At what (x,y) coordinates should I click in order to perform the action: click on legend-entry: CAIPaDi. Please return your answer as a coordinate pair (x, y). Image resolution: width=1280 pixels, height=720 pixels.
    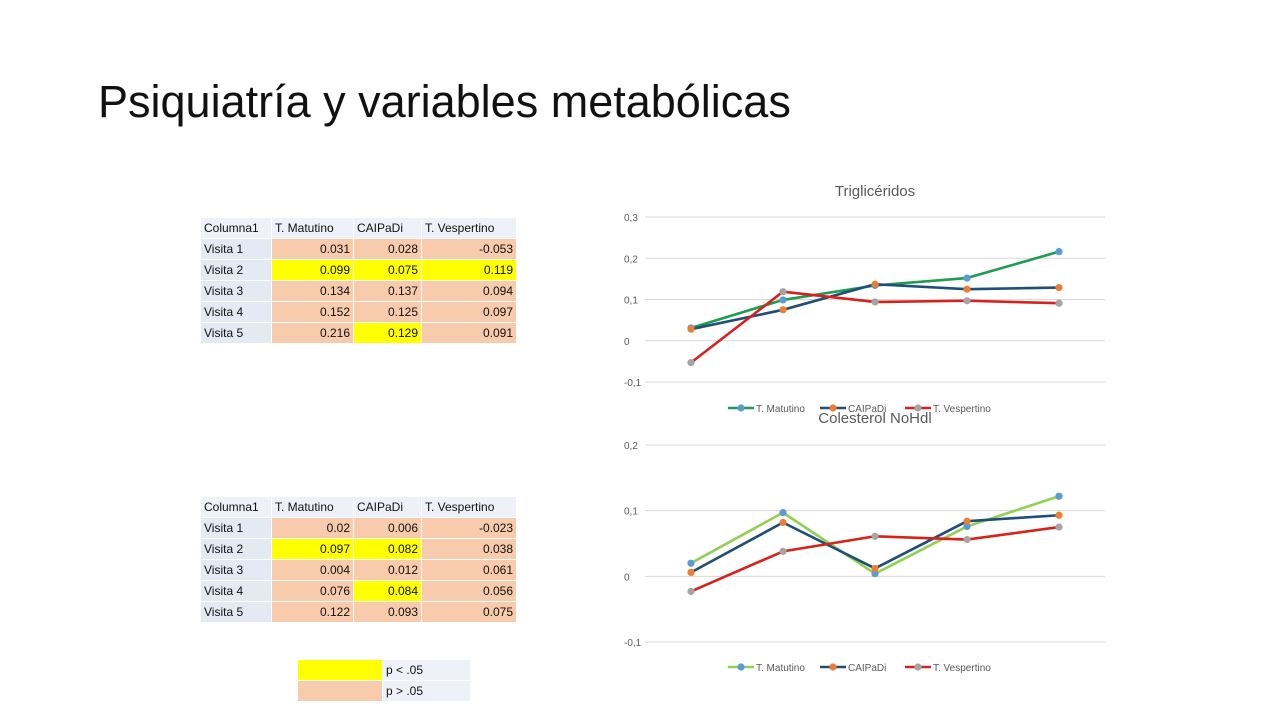
    Looking at the image, I should click on (853, 409).